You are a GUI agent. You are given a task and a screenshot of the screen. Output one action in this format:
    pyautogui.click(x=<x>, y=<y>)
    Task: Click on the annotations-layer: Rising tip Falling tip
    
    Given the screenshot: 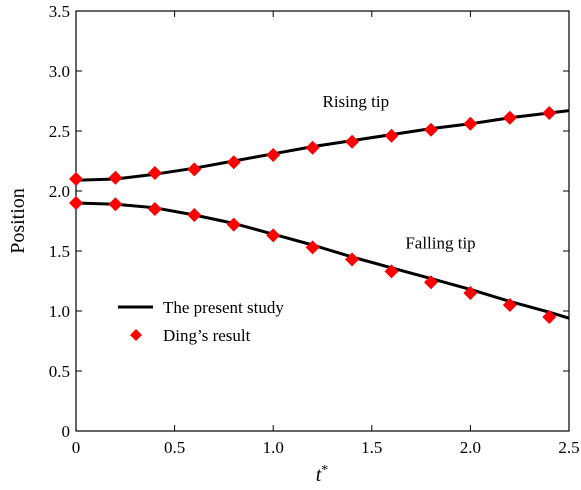 What is the action you would take?
    pyautogui.click(x=399, y=172)
    